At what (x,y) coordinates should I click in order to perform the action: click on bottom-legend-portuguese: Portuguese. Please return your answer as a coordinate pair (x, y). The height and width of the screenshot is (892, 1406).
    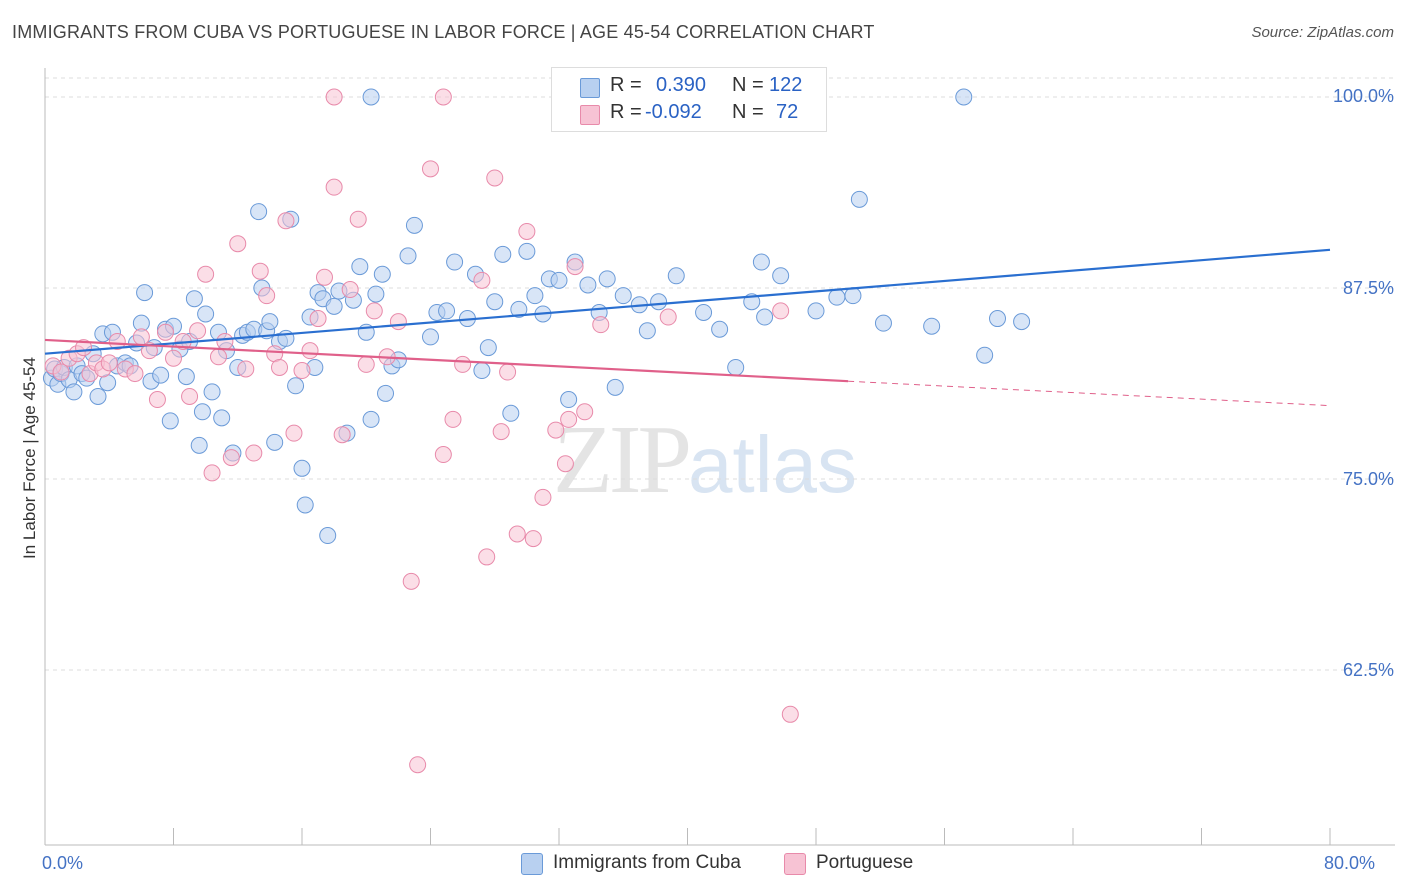
    Looking at the image, I should click on (865, 862).